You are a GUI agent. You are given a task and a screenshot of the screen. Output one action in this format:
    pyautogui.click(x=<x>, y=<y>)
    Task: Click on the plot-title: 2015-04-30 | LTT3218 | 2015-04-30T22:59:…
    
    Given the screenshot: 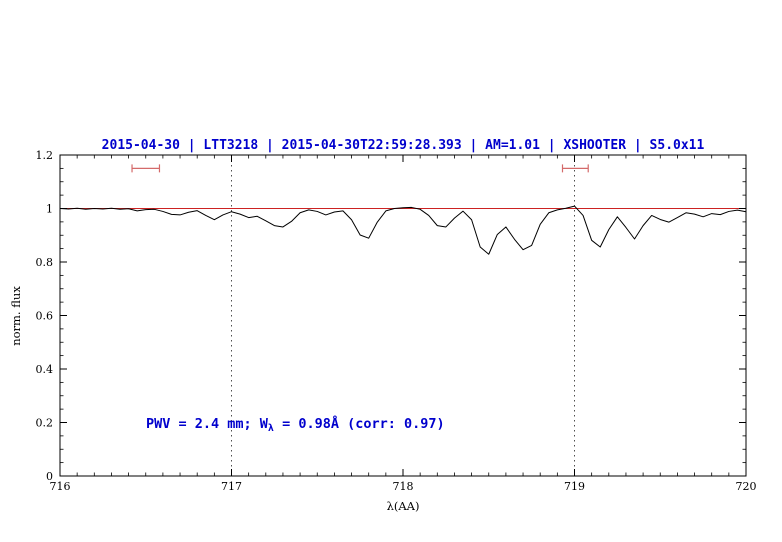 What is the action you would take?
    pyautogui.click(x=403, y=145)
    